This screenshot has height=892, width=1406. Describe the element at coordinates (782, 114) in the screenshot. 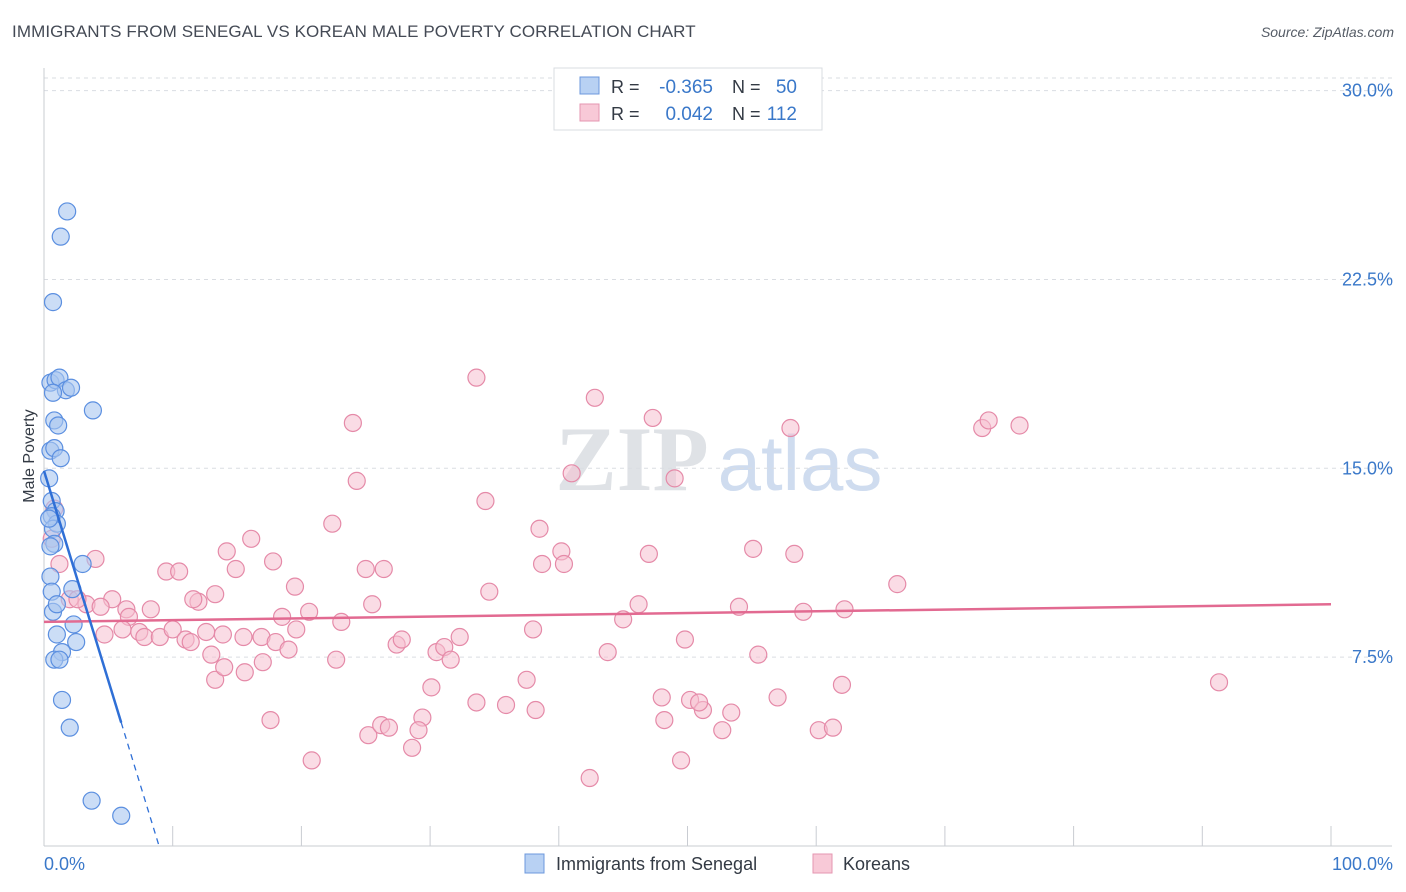

I see `legend-n-value-korean: 112` at that location.